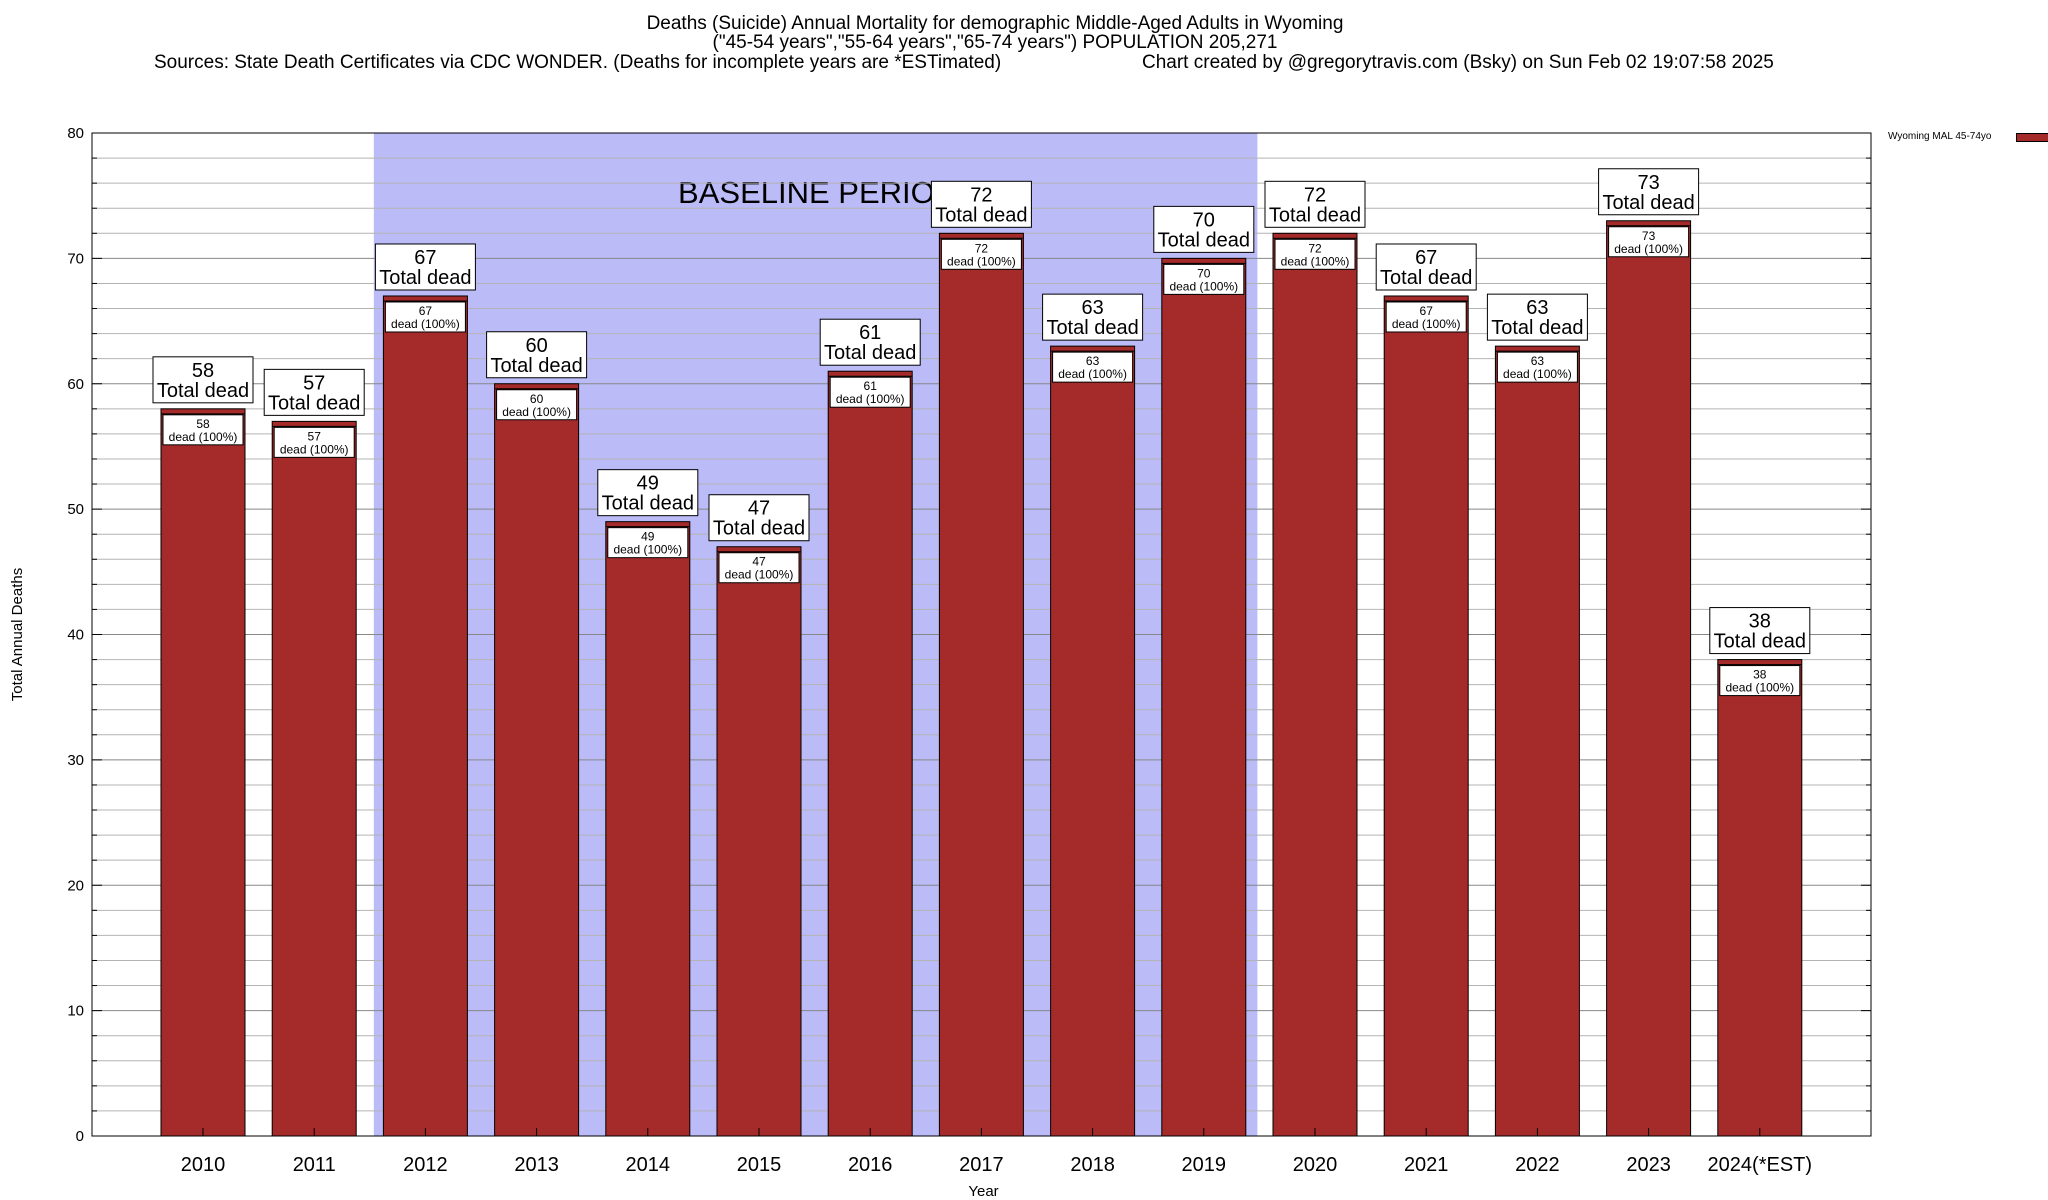  What do you see at coordinates (17, 634) in the screenshot?
I see `y-axis-label: Total Annual Deaths` at bounding box center [17, 634].